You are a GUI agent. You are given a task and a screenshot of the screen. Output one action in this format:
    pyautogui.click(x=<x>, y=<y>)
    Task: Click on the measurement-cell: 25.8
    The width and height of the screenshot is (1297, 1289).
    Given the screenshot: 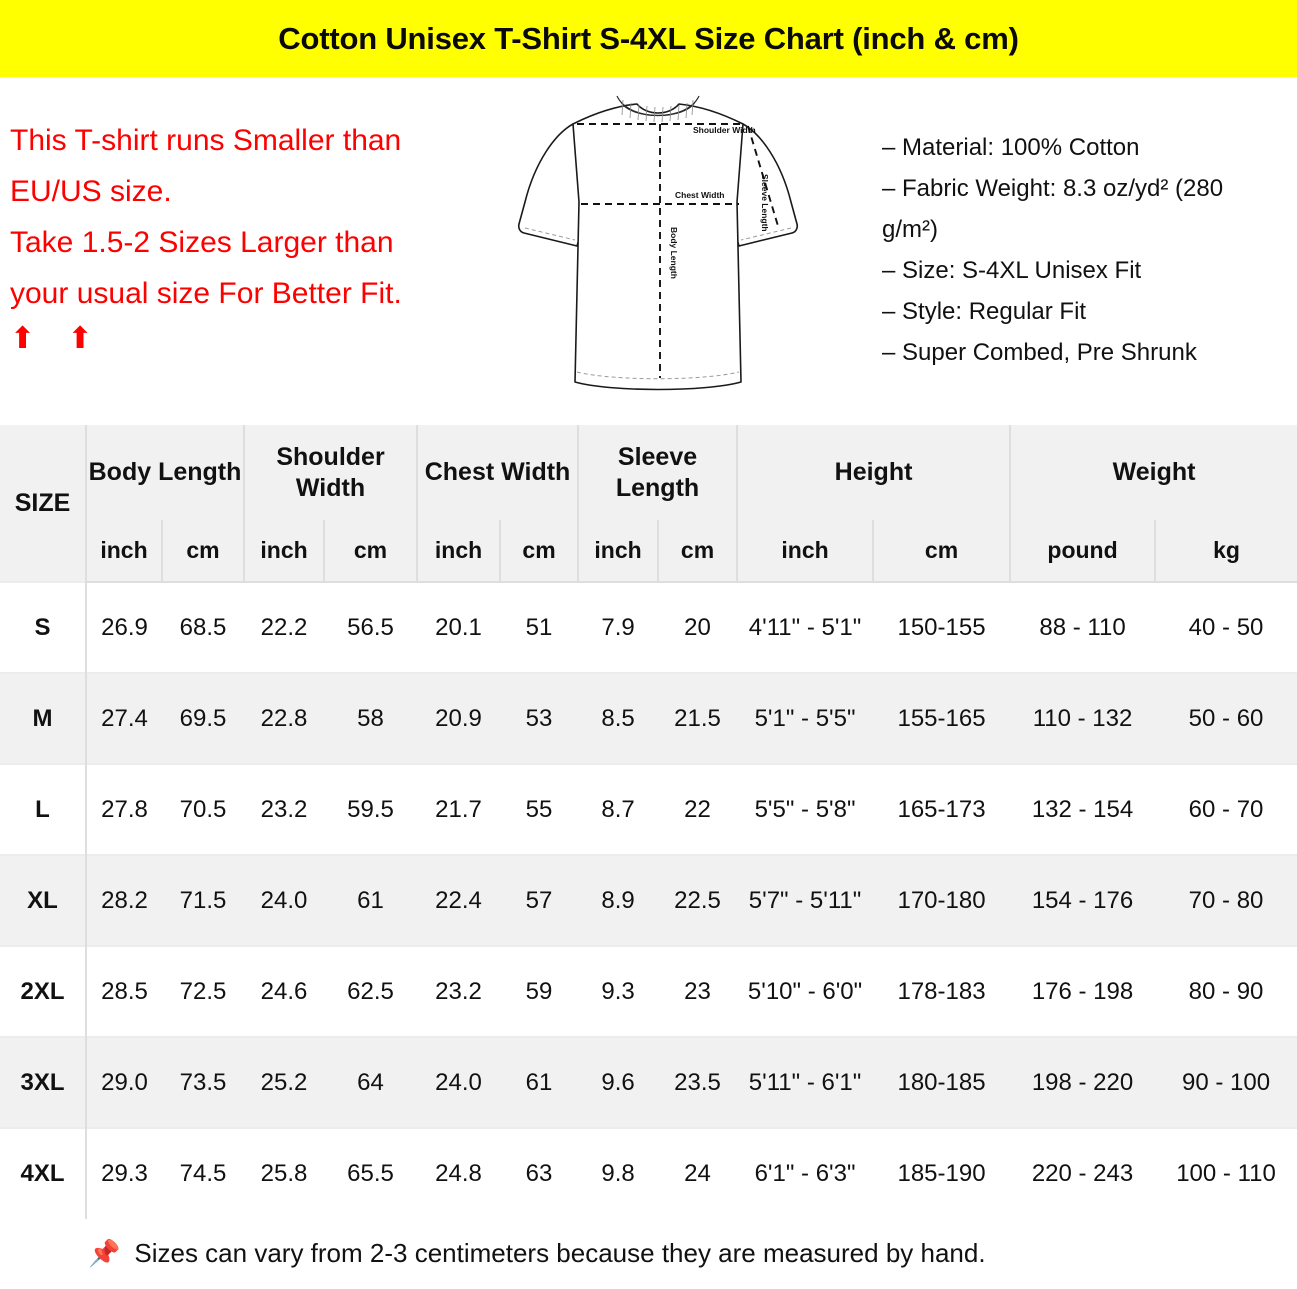 What is the action you would take?
    pyautogui.click(x=284, y=1173)
    